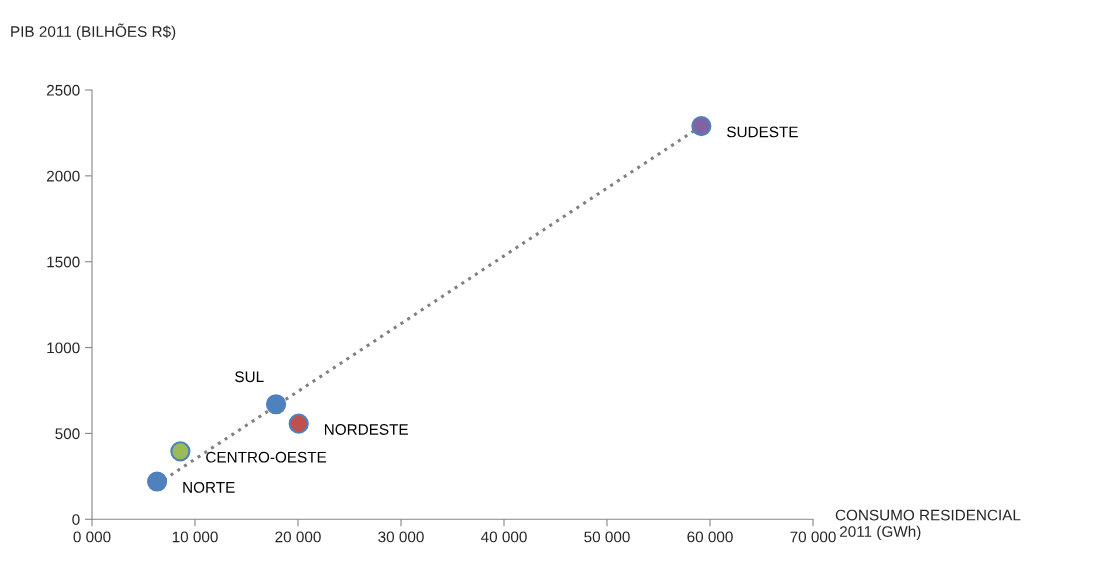  What do you see at coordinates (63, 90) in the screenshot?
I see `y-tick-label: 2500` at bounding box center [63, 90].